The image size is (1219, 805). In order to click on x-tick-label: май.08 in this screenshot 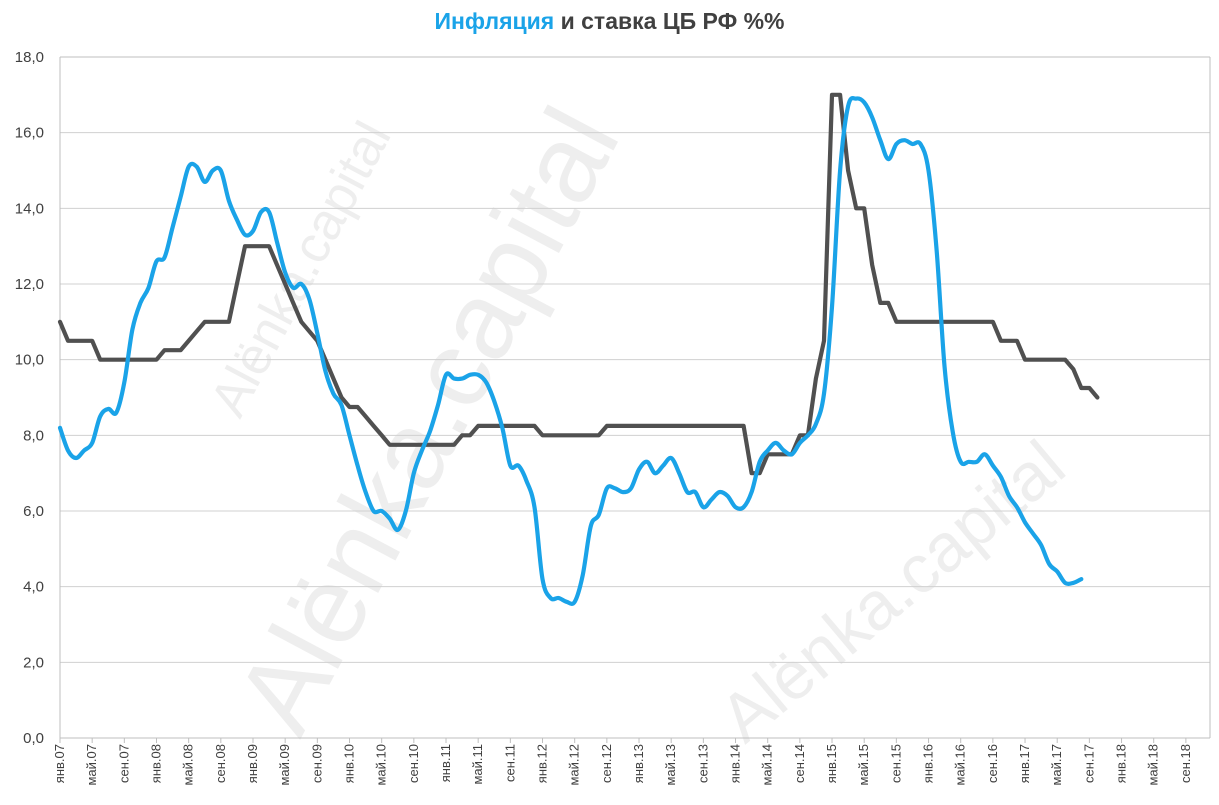, I will do `click(188, 765)`.